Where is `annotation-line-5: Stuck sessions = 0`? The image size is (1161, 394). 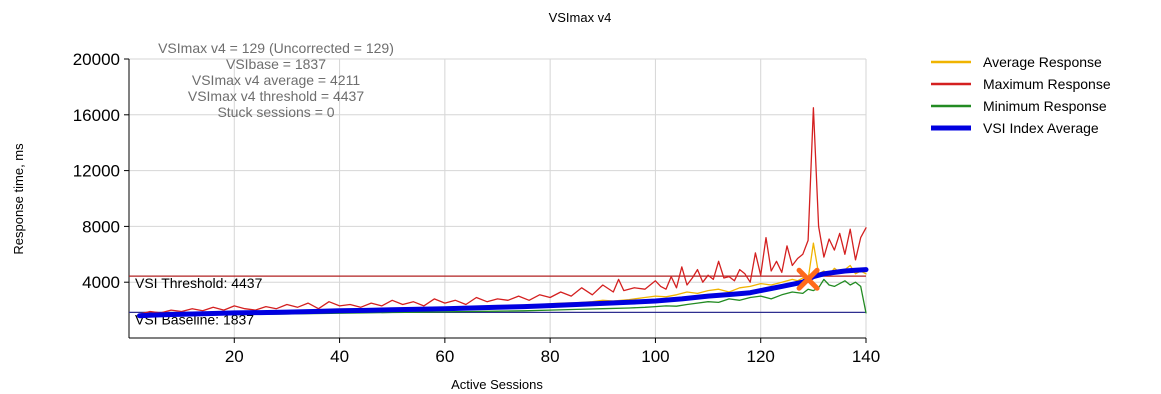
annotation-line-5: Stuck sessions = 0 is located at coordinates (275, 112).